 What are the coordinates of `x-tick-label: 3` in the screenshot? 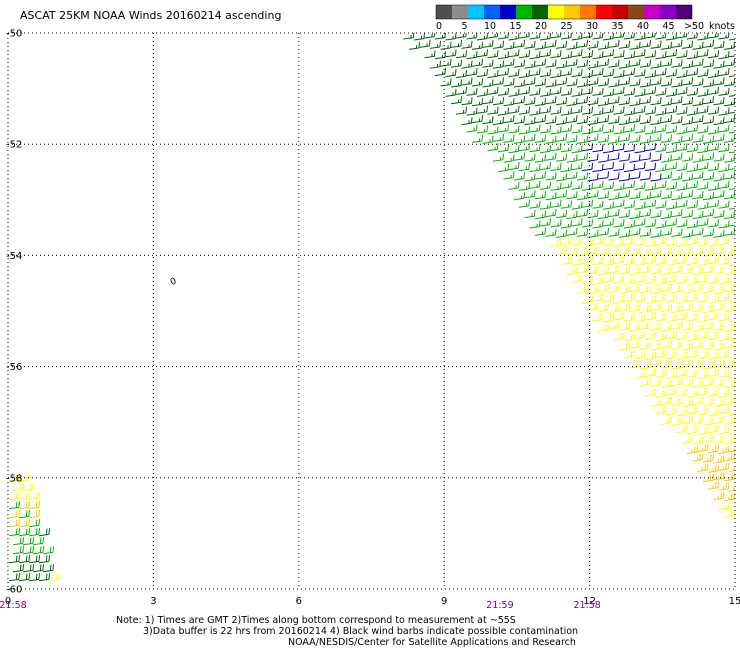 It's located at (153, 601).